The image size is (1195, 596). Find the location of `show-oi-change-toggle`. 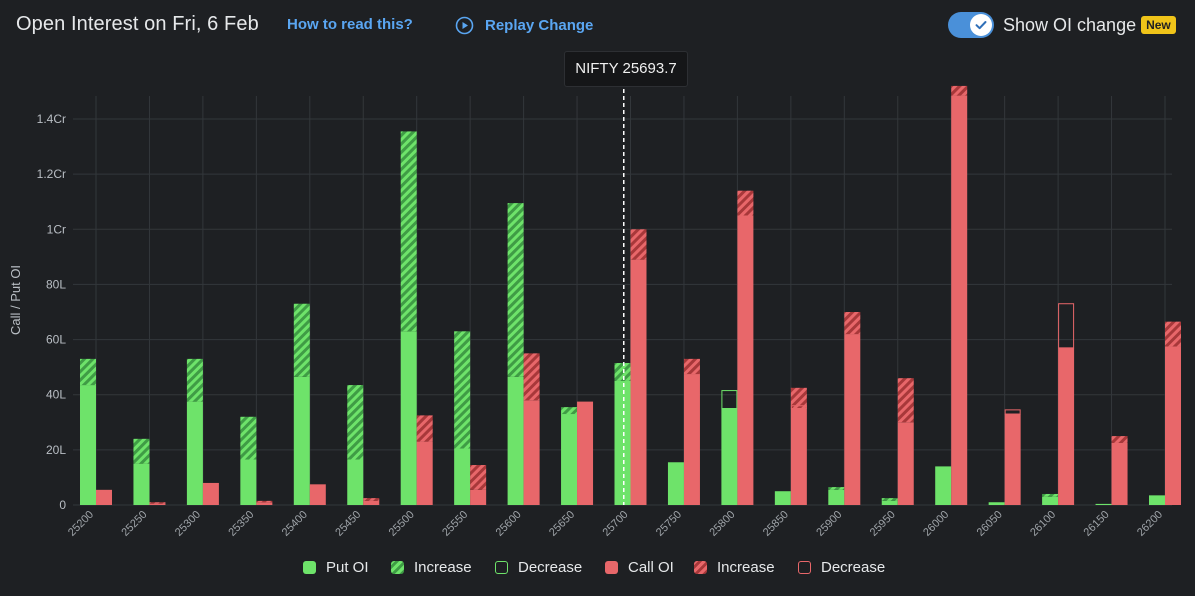

show-oi-change-toggle is located at coordinates (971, 25).